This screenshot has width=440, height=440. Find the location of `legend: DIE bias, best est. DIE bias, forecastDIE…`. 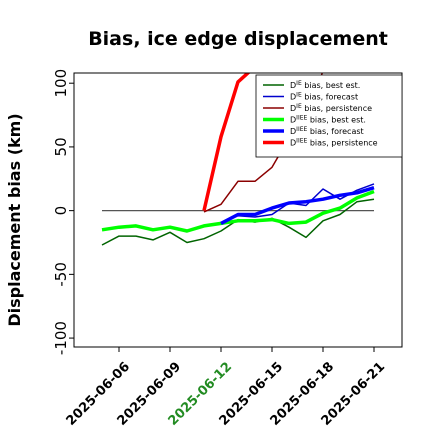

legend: DIE bias, best est. DIE bias, forecastDIE… is located at coordinates (329, 116).